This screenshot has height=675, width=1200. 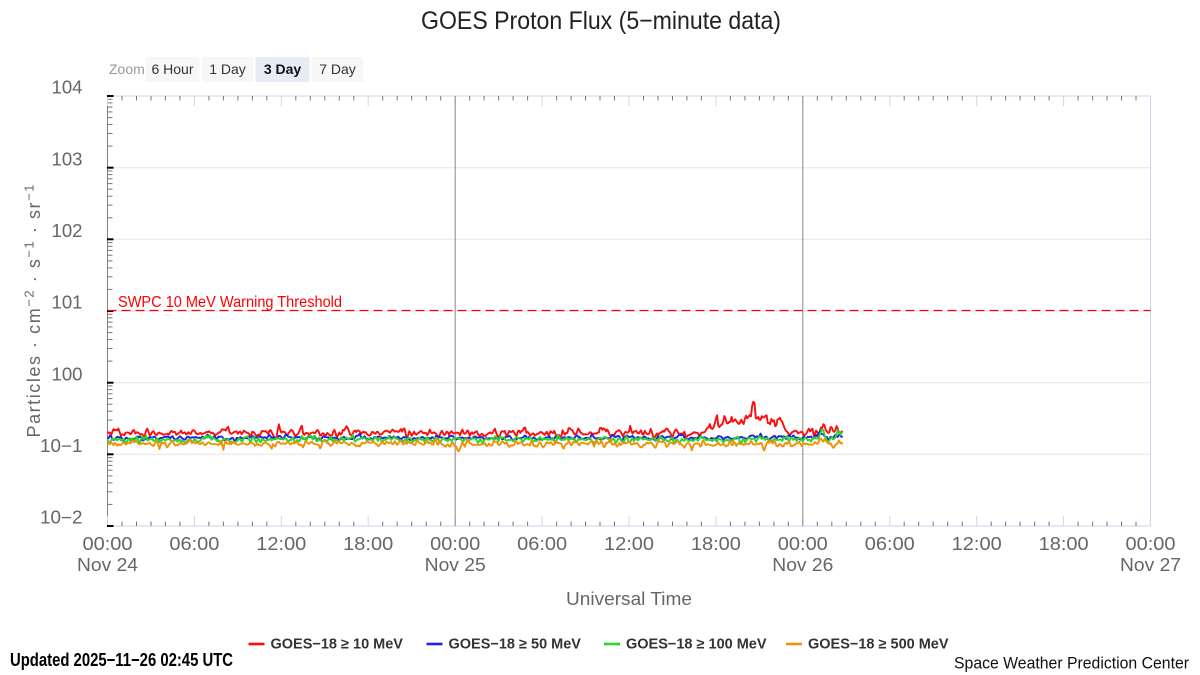 What do you see at coordinates (696, 645) in the screenshot?
I see `svg-text: GOES−18 ≥ 100 MeV` at bounding box center [696, 645].